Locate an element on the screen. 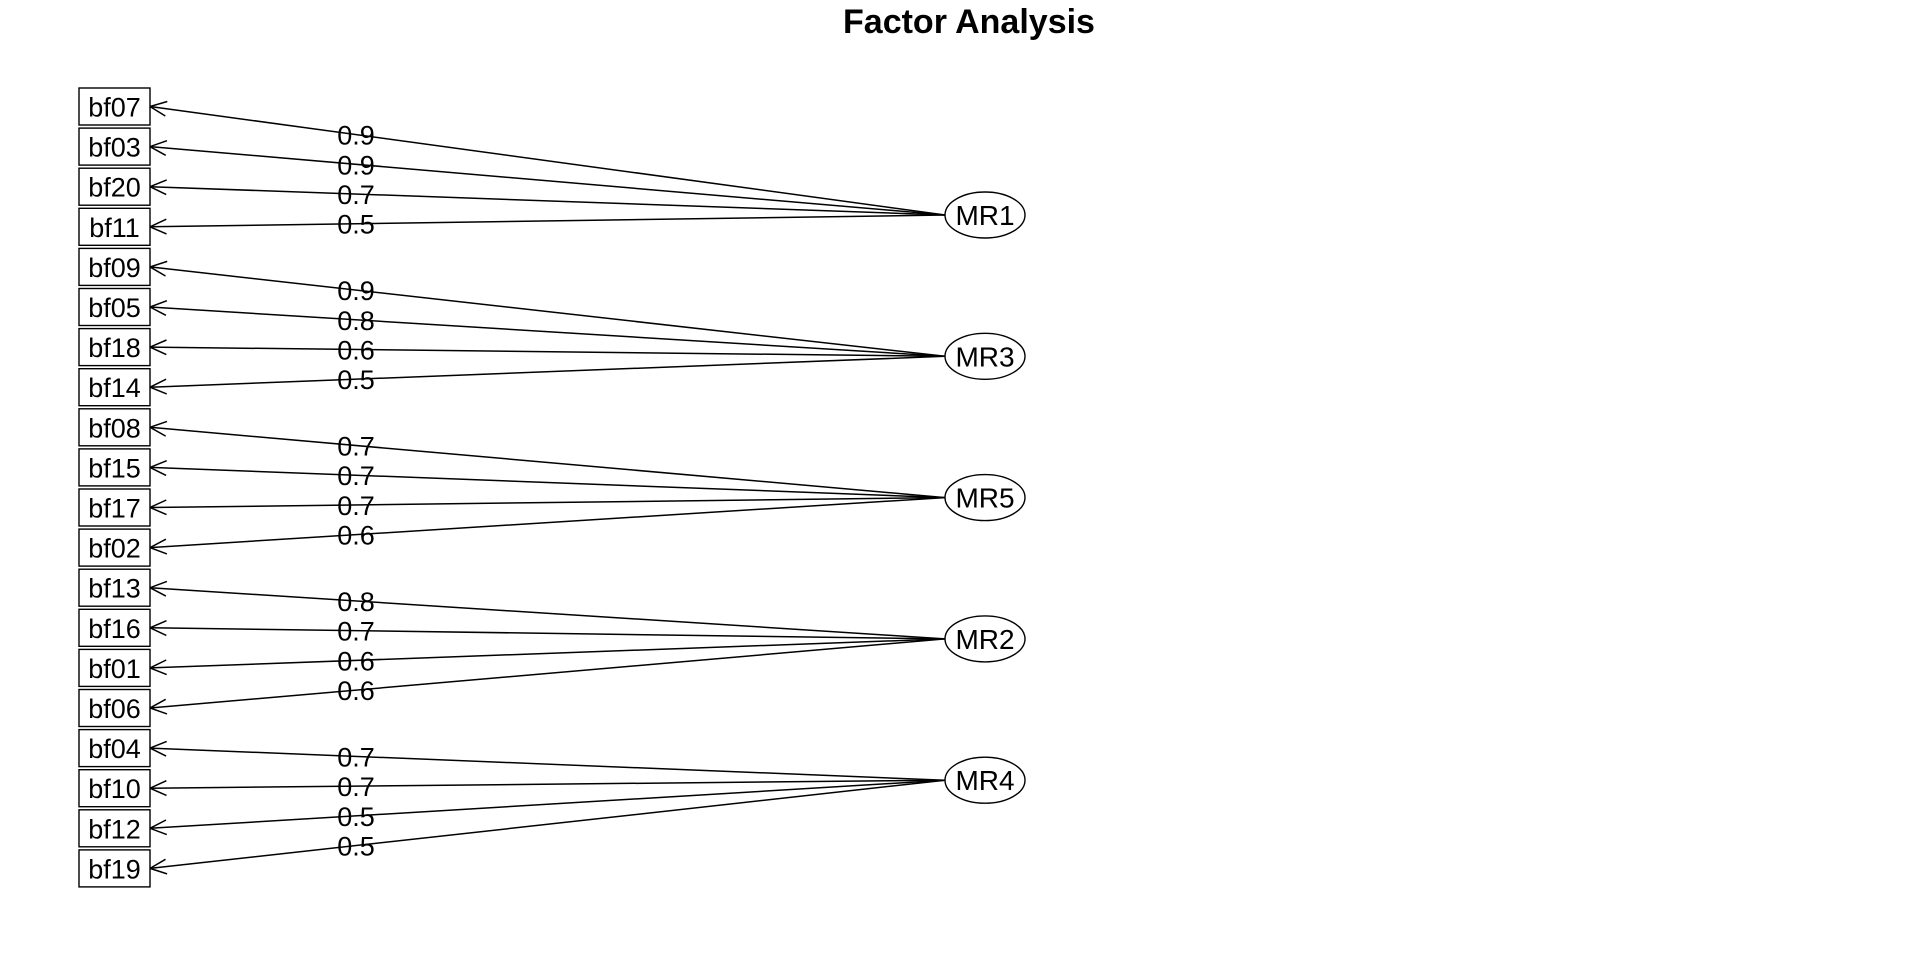  factor-label: MR2 is located at coordinates (984, 639).